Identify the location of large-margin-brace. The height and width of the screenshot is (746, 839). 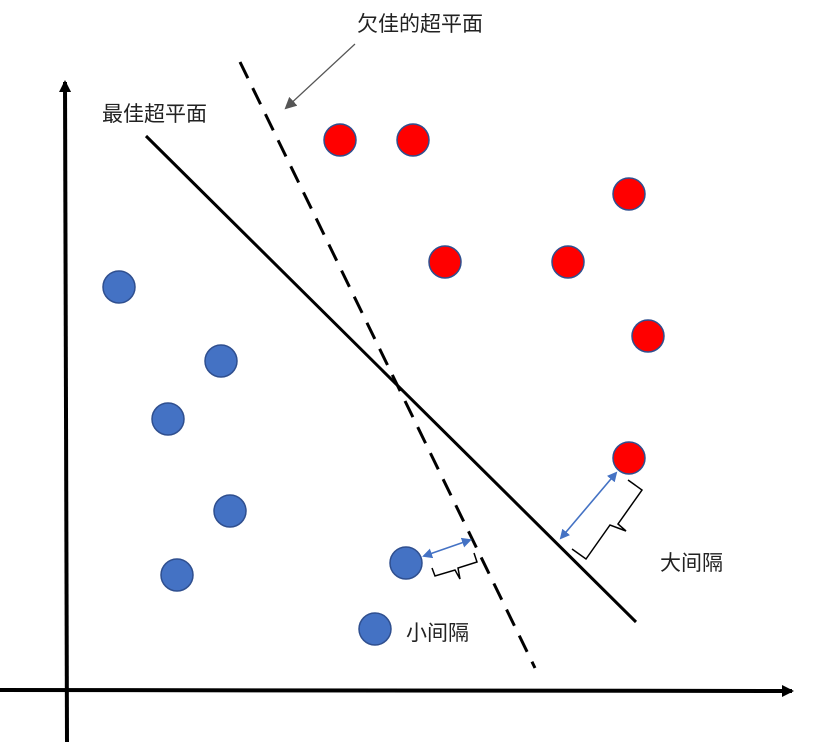
(607, 520).